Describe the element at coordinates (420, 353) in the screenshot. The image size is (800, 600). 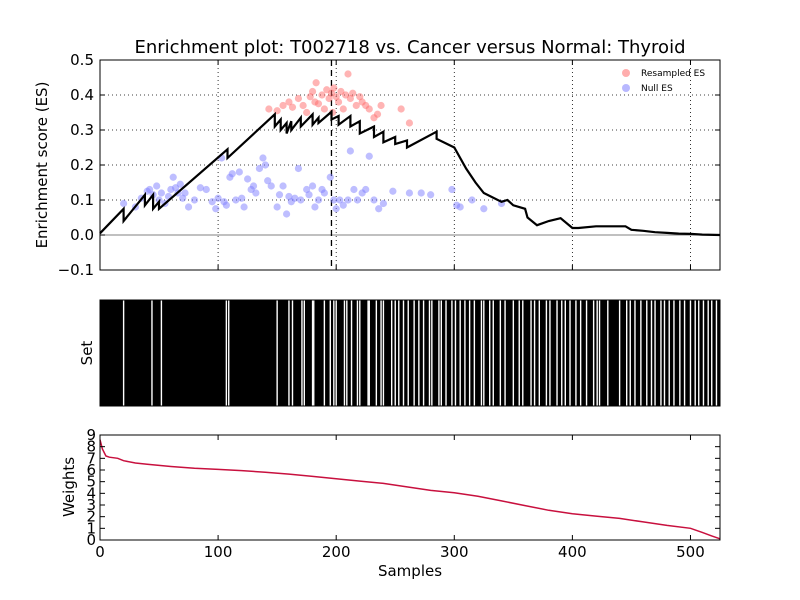
I see `set-gap-lines` at that location.